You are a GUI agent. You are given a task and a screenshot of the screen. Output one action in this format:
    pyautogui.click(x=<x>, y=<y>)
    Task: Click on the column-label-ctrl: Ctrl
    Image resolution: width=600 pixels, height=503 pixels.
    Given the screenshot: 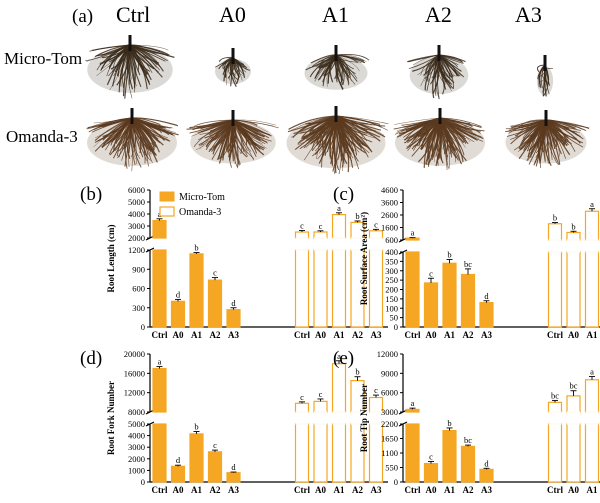 What is the action you would take?
    pyautogui.click(x=133, y=14)
    